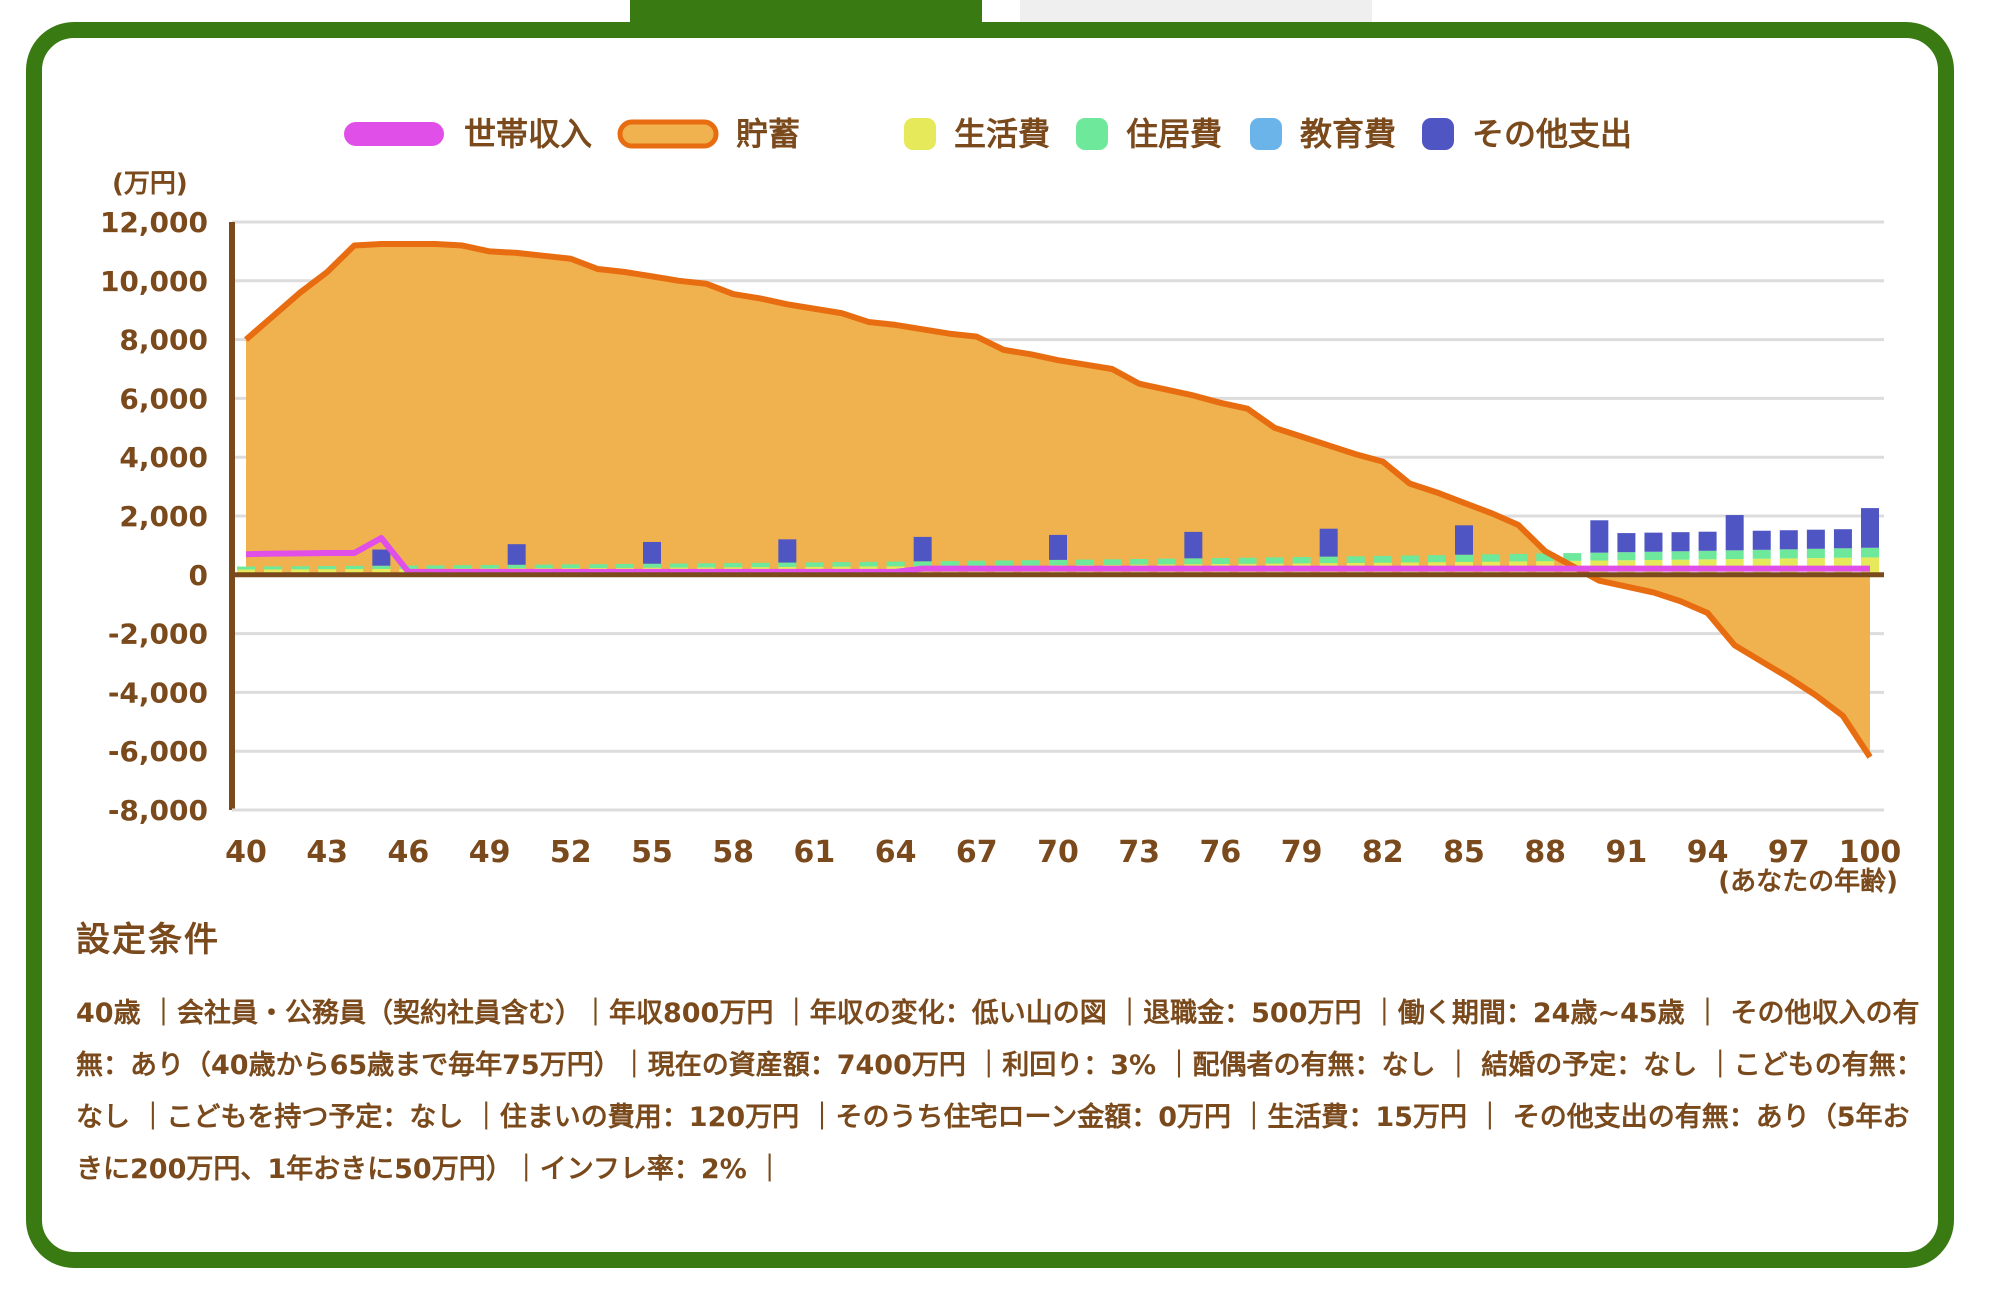 This screenshot has height=1298, width=1992. What do you see at coordinates (154, 222) in the screenshot?
I see `y-tick-label: 12,000` at bounding box center [154, 222].